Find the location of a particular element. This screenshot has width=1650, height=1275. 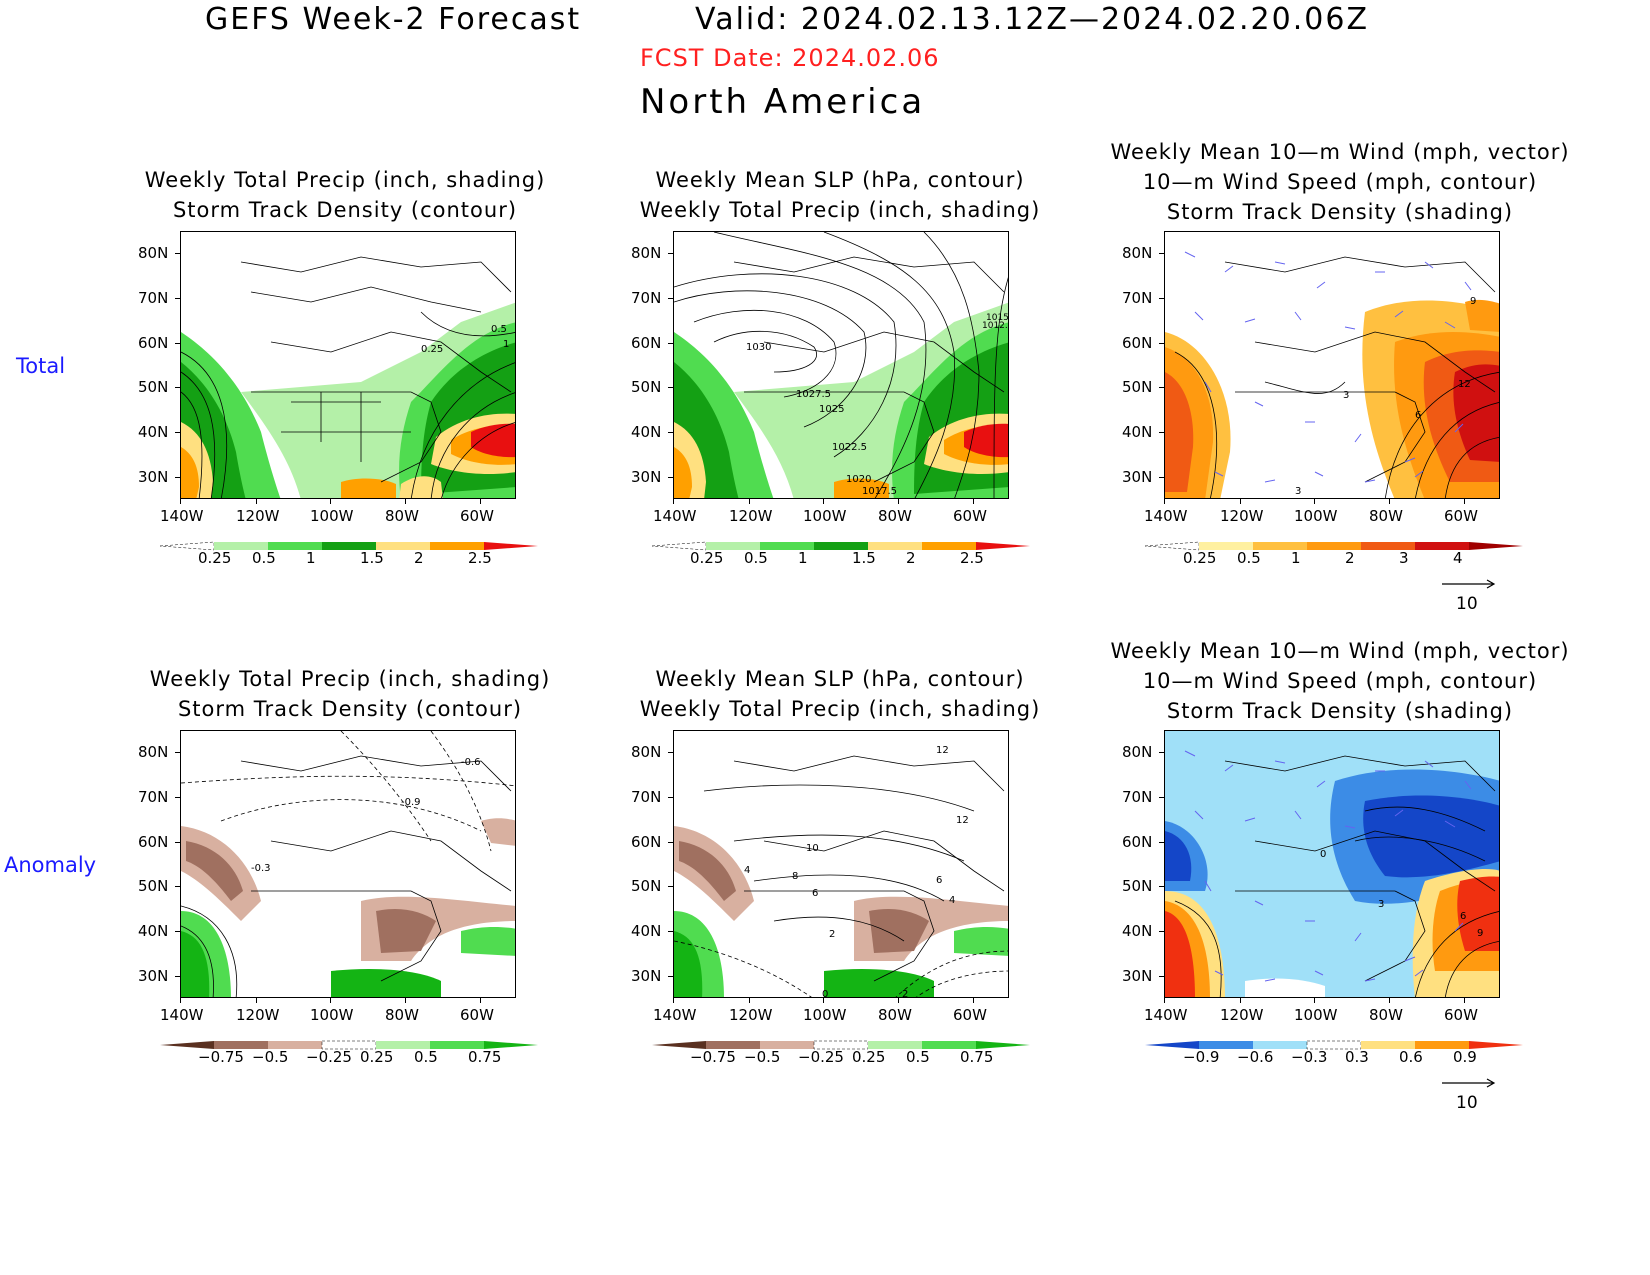

p5-contour-label-5: 4 is located at coordinates (747, 870).